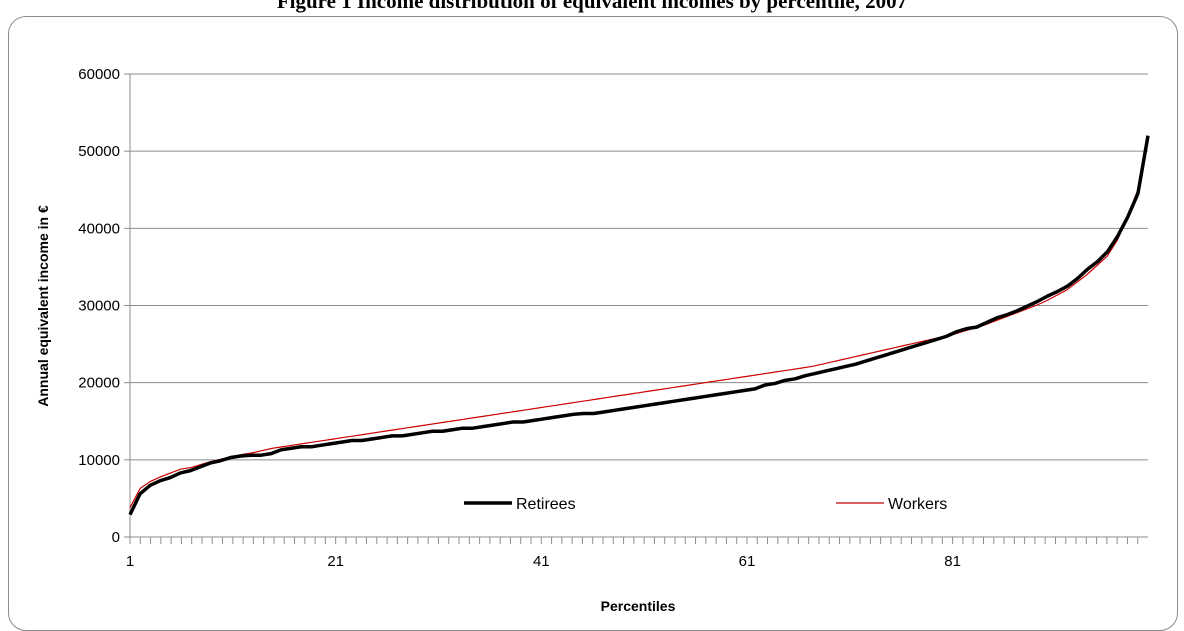 The height and width of the screenshot is (631, 1184). I want to click on legend-label-retirees: Retirees, so click(546, 504).